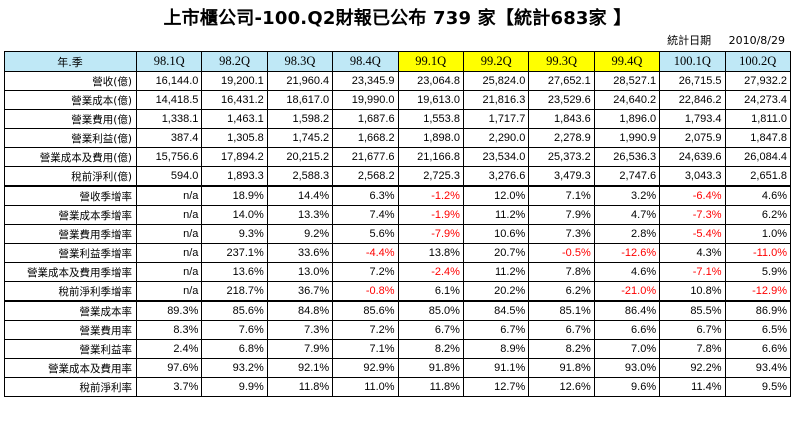 The image size is (795, 437). Describe the element at coordinates (758, 272) in the screenshot. I see `table-cell: 5.9%` at that location.